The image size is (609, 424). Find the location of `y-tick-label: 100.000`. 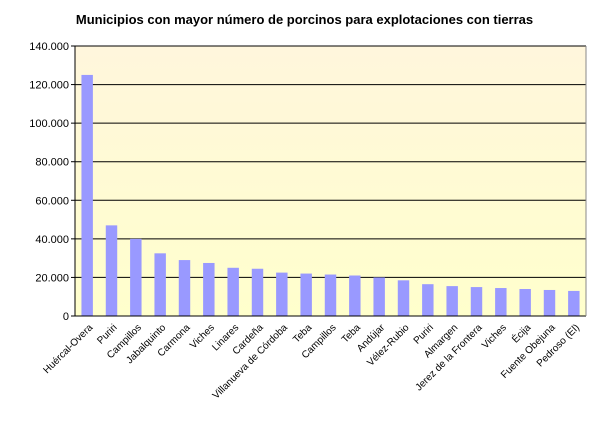

y-tick-label: 100.000 is located at coordinates (49, 124).